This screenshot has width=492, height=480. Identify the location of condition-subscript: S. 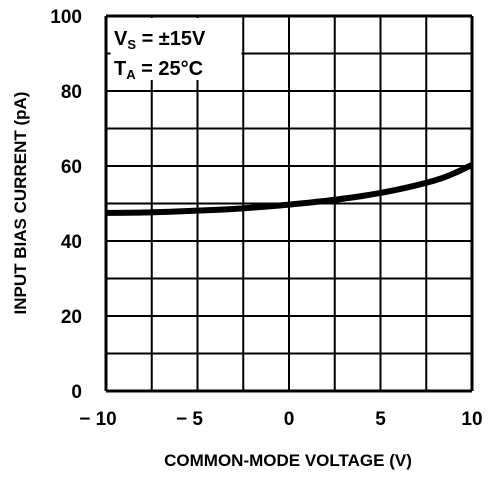
(131, 44).